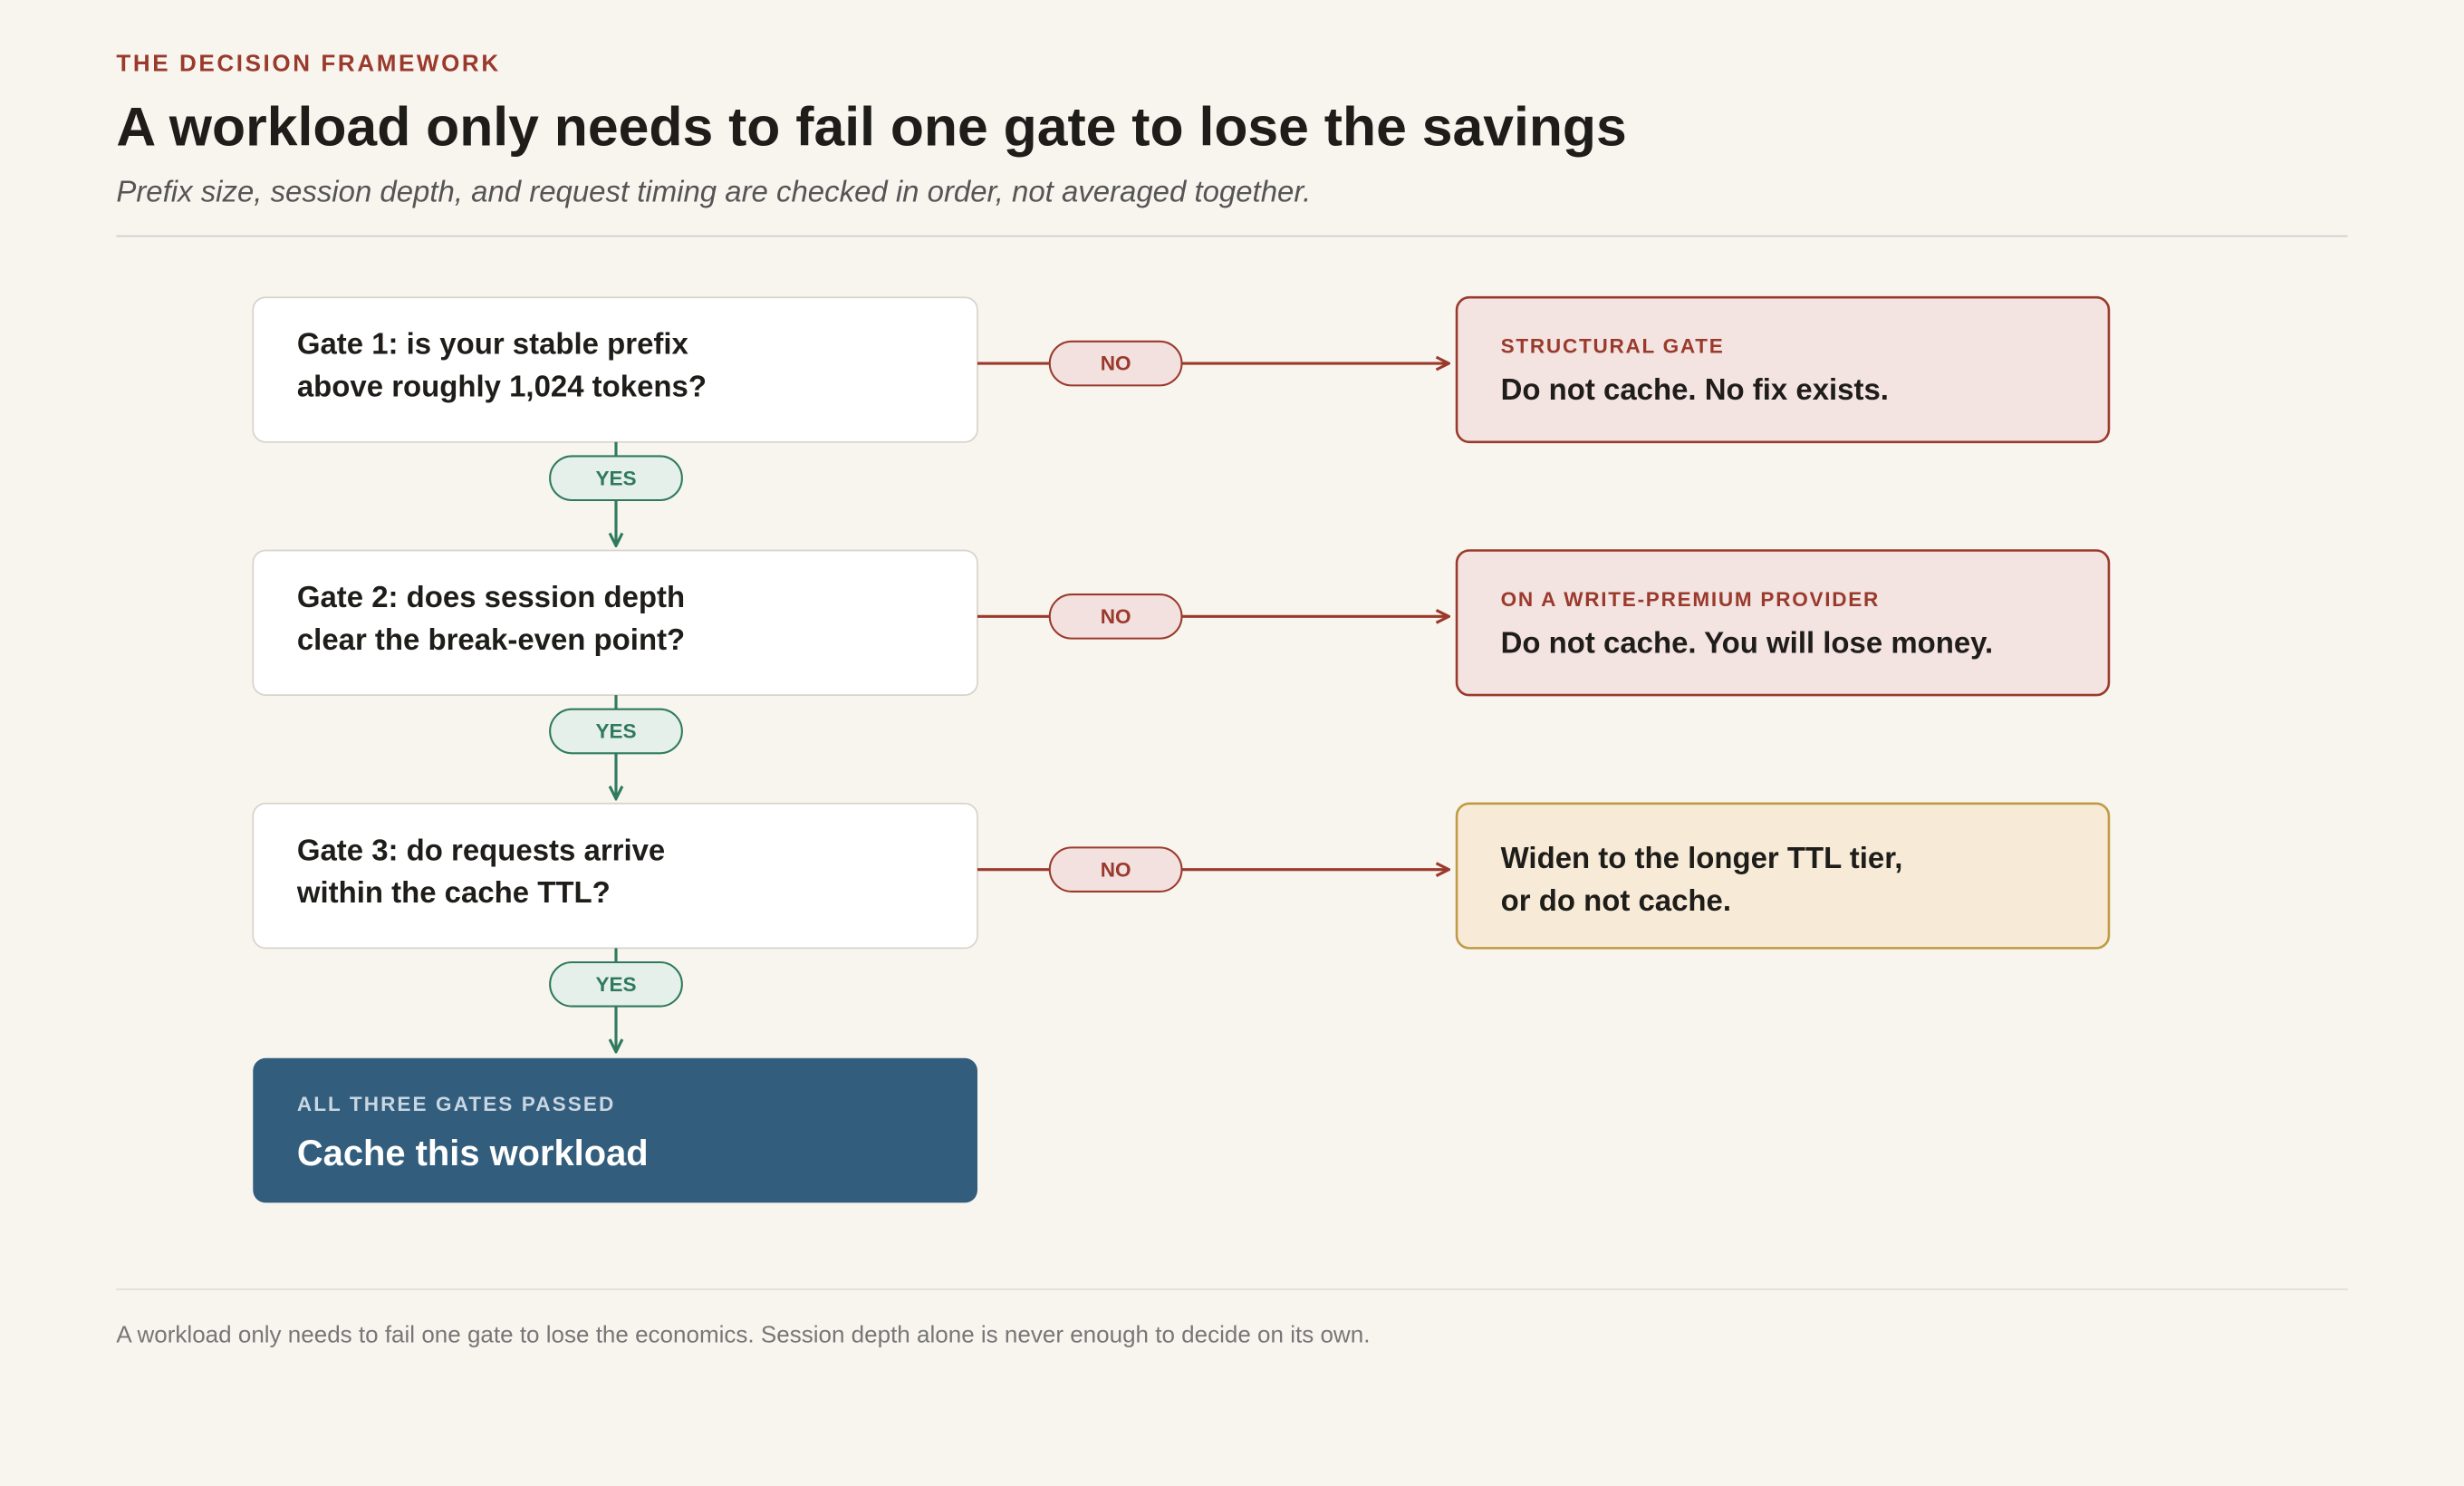 This screenshot has width=2464, height=1486. What do you see at coordinates (491, 596) in the screenshot?
I see `gate-label: Gate 2: does session depth` at bounding box center [491, 596].